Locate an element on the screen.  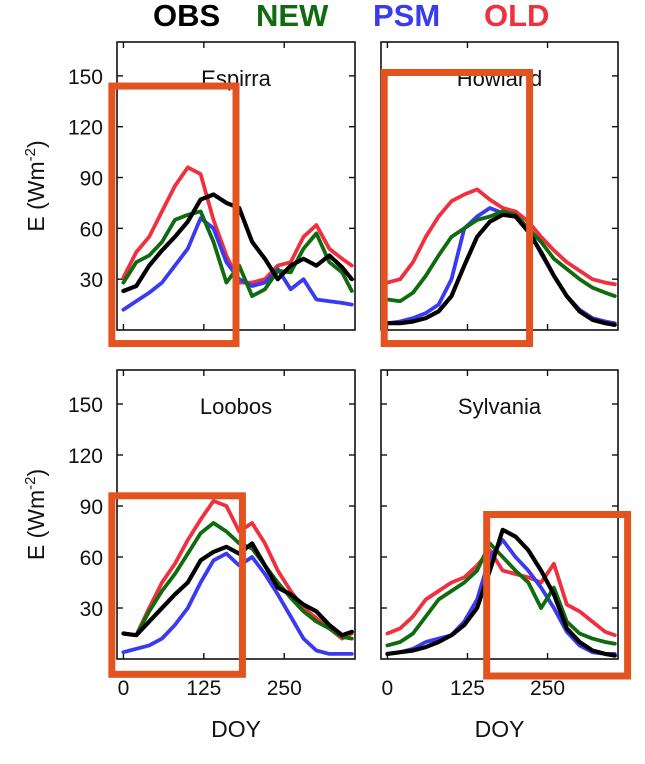
legend-new: NEW is located at coordinates (292, 16).